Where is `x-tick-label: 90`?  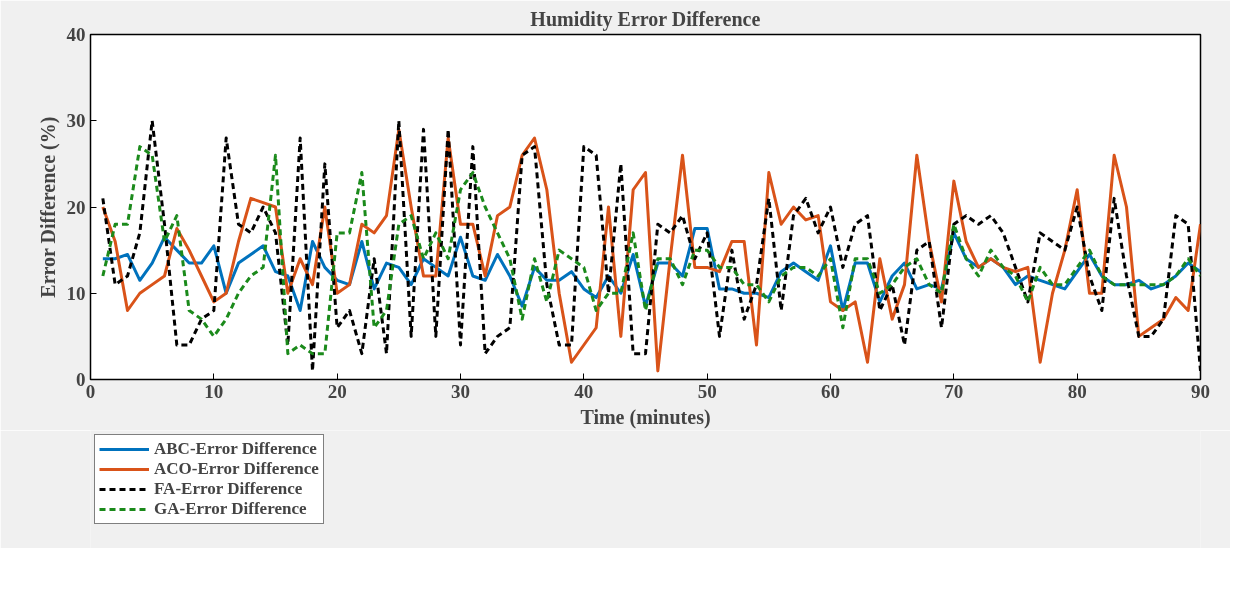
x-tick-label: 90 is located at coordinates (1200, 391).